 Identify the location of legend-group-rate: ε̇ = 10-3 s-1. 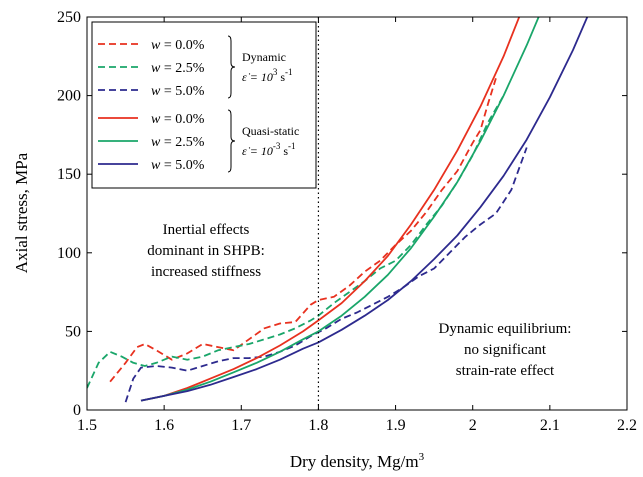
(269, 149).